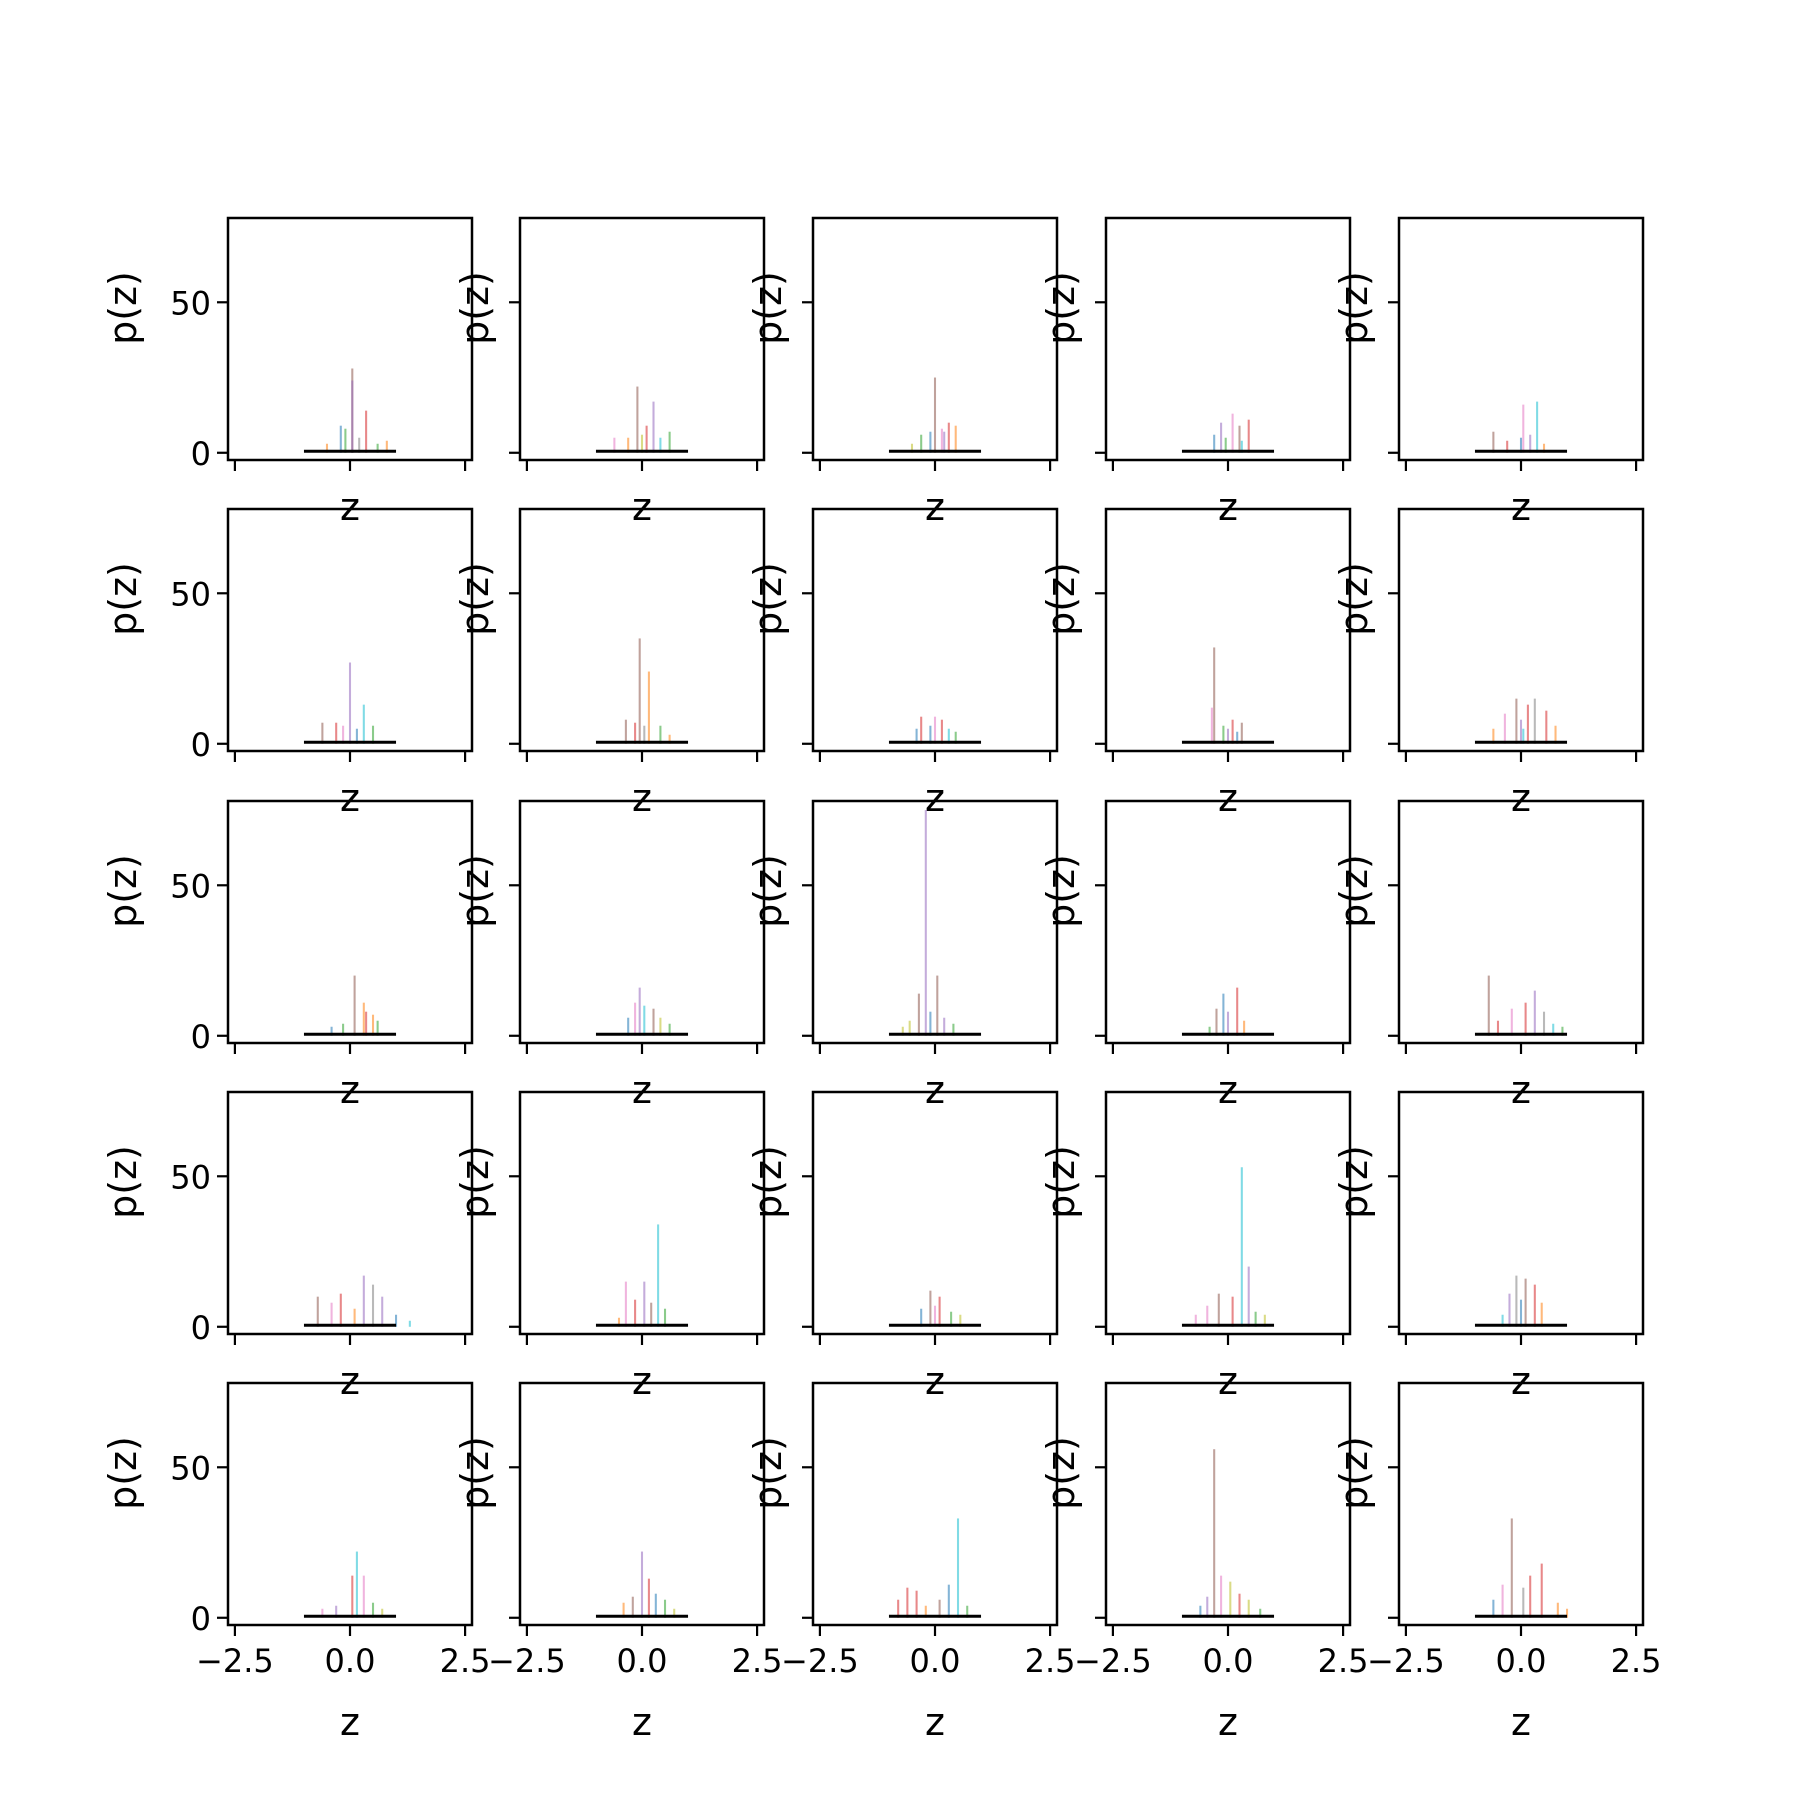 This screenshot has height=1800, width=1800. What do you see at coordinates (350, 1661) in the screenshot?
I see `x-tick-label: 0.0` at bounding box center [350, 1661].